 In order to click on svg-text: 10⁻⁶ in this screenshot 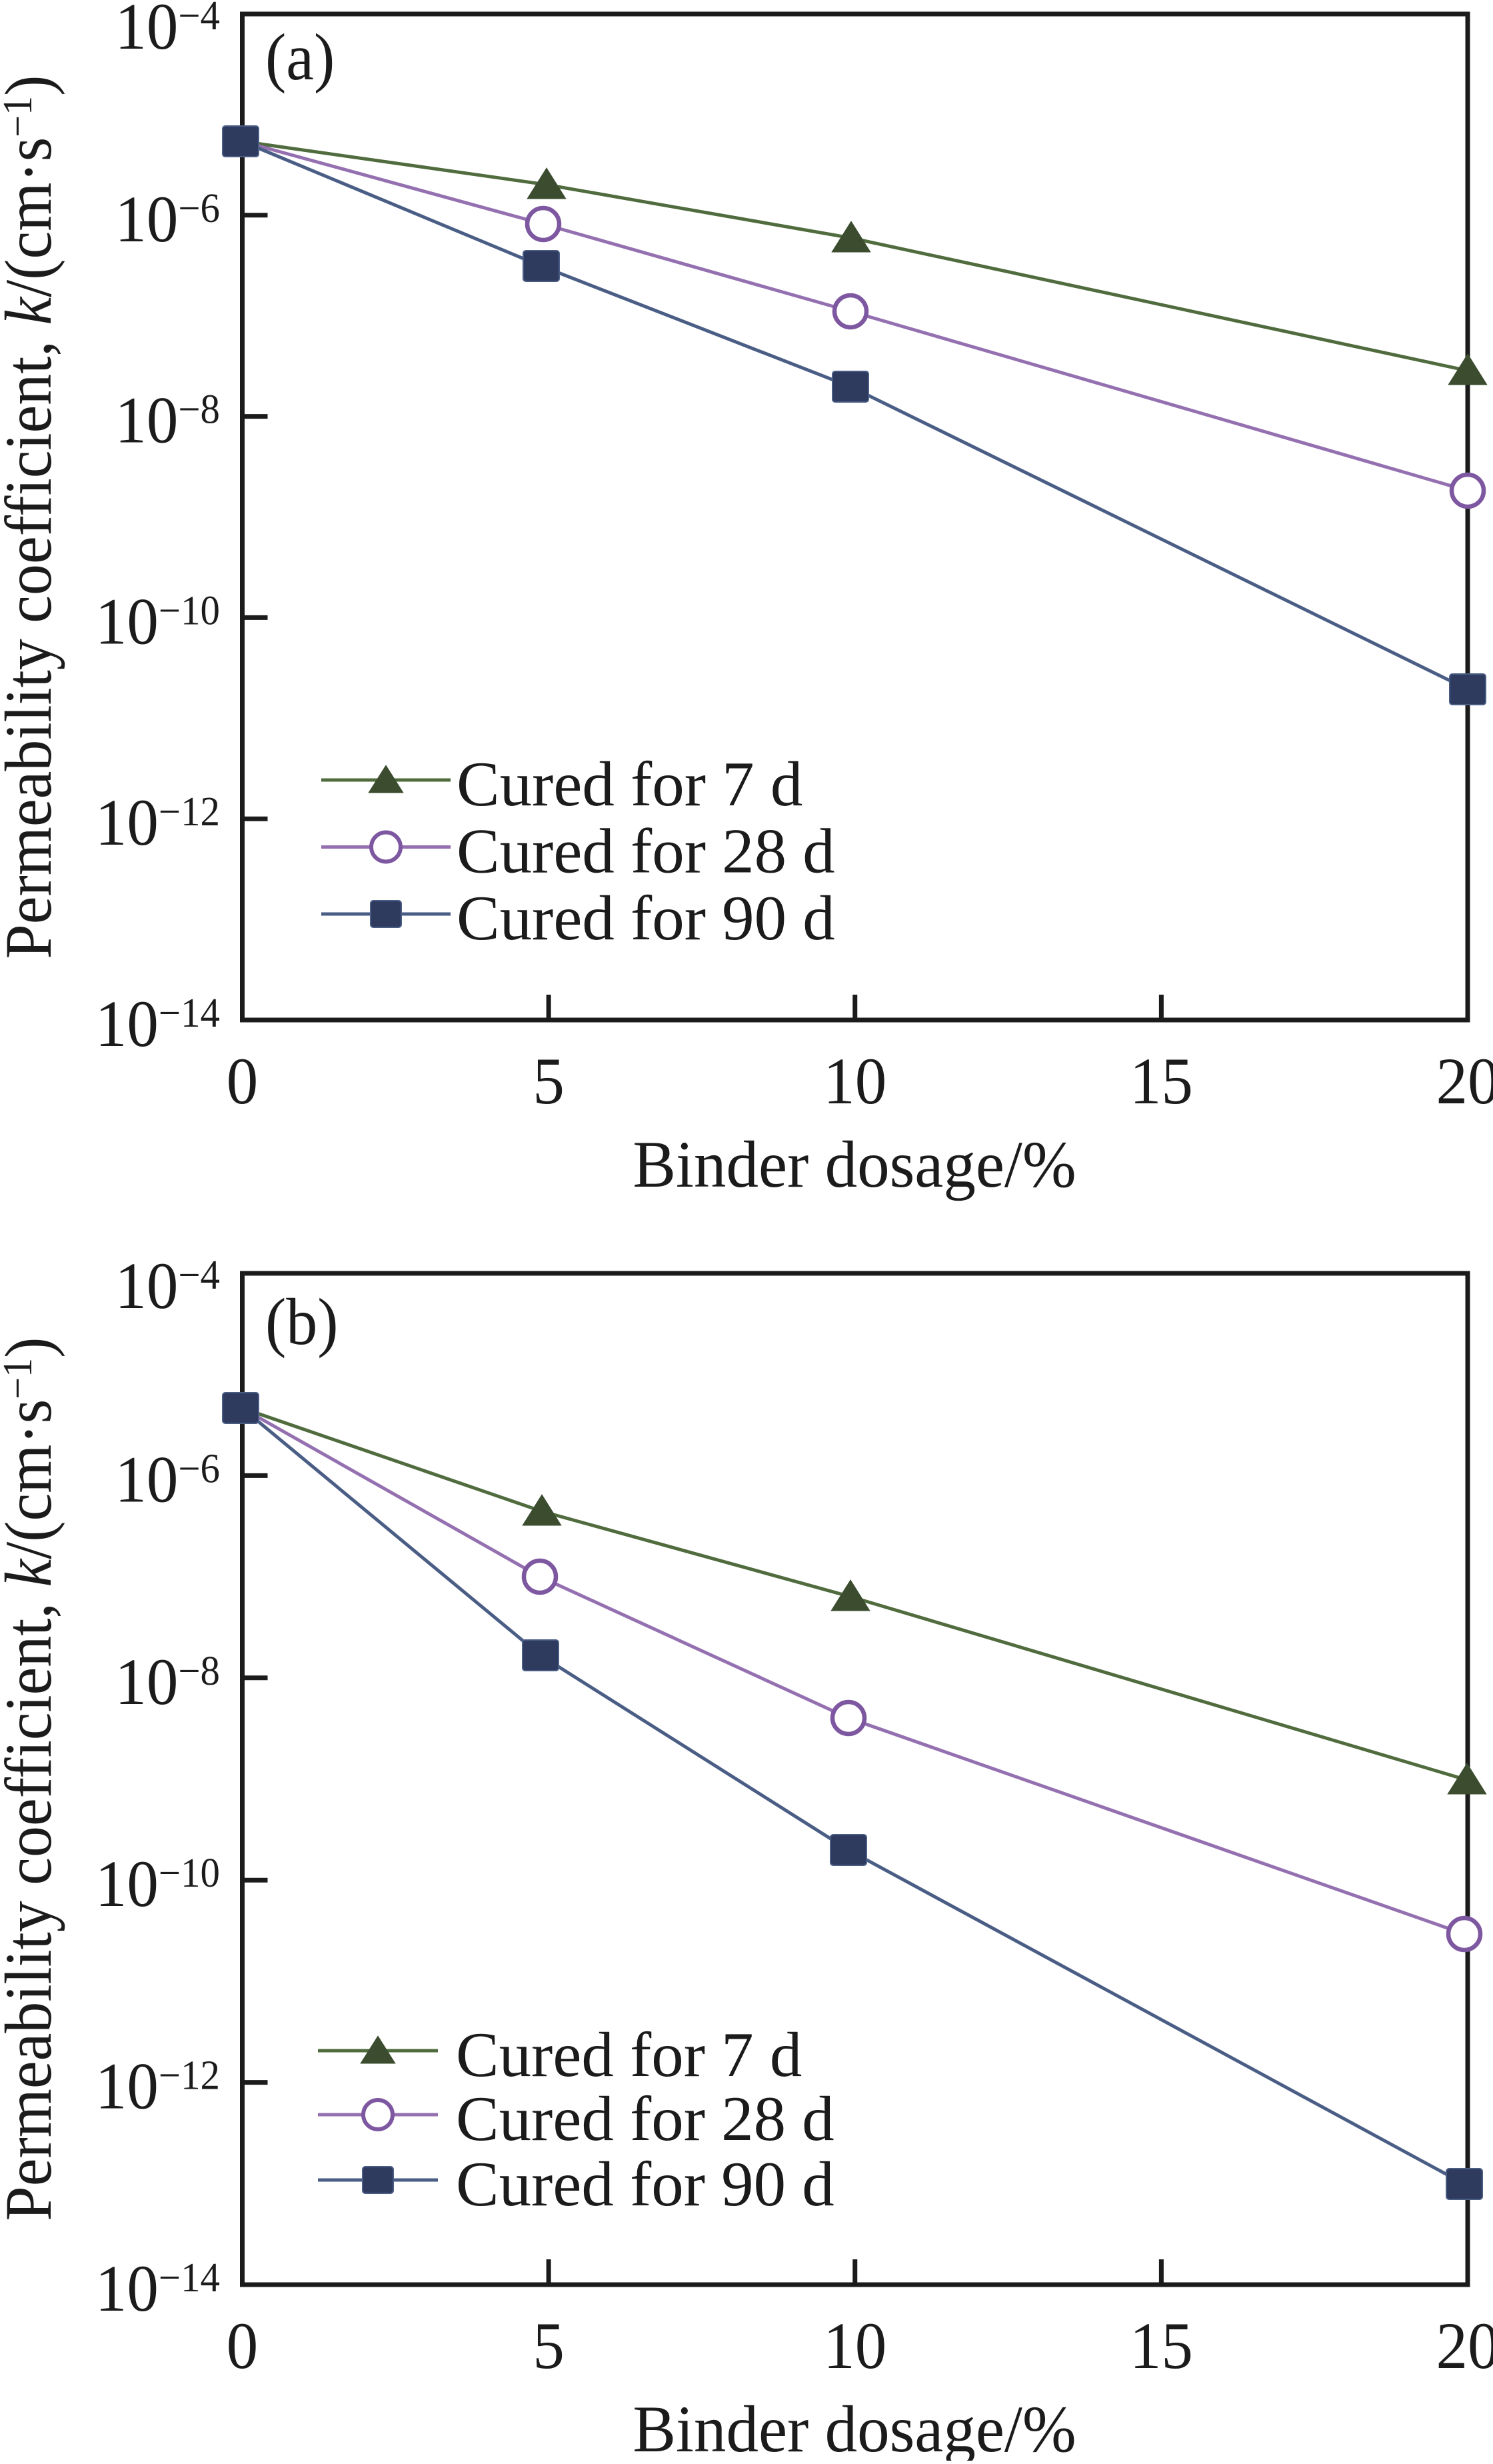, I will do `click(168, 1480)`.